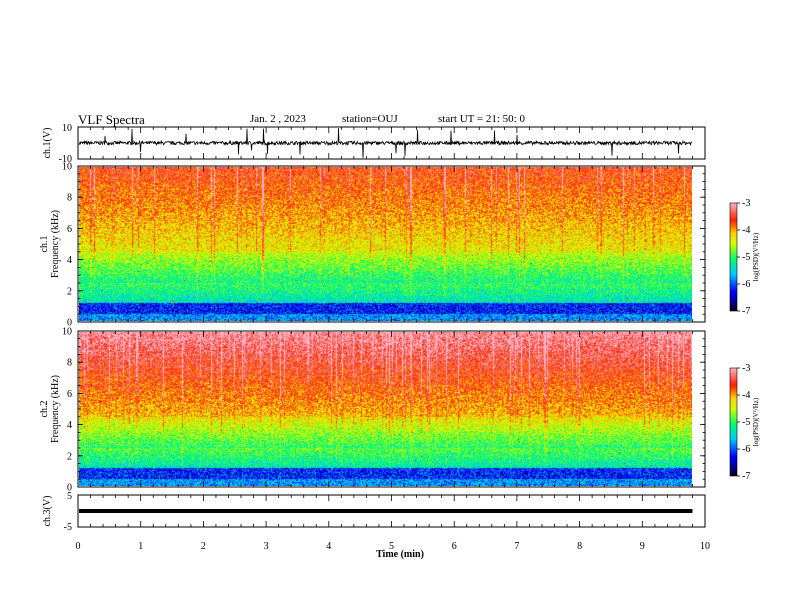 The height and width of the screenshot is (612, 792). Describe the element at coordinates (516, 546) in the screenshot. I see `time-tick-label: 7` at that location.